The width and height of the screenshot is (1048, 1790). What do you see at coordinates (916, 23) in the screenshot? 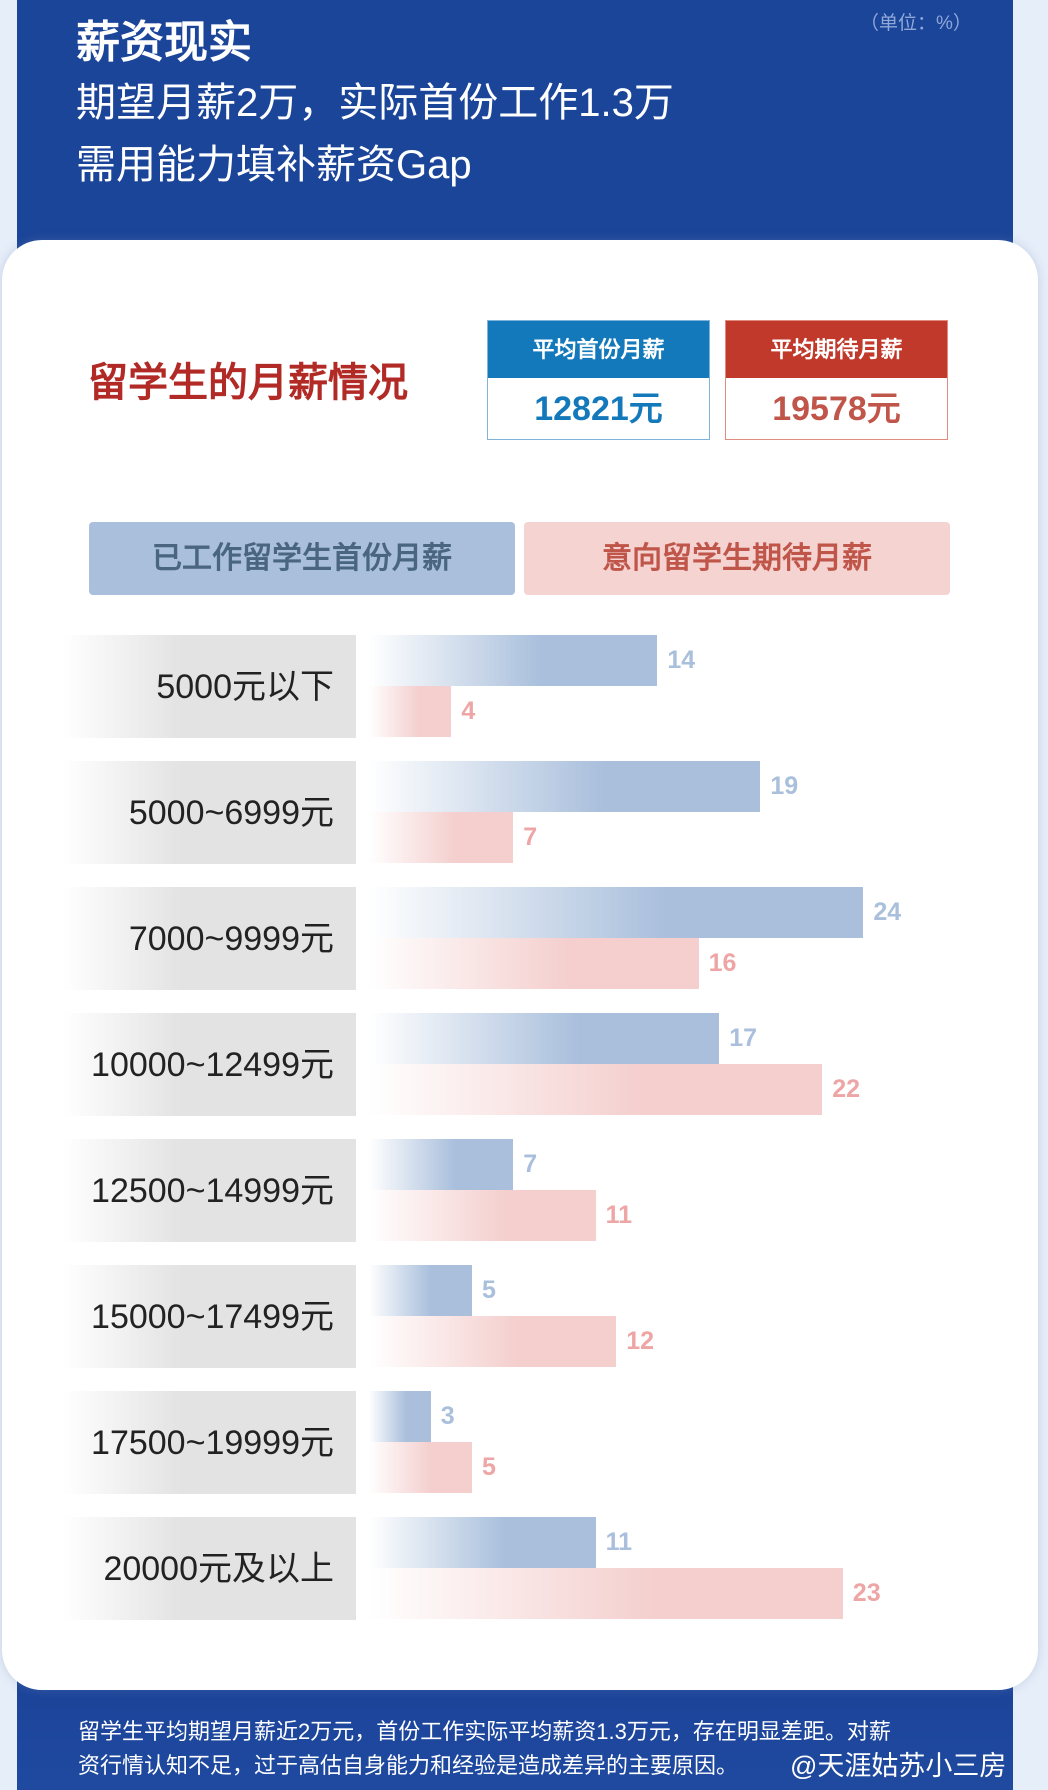
I see `unit-label: （单位：%）` at bounding box center [916, 23].